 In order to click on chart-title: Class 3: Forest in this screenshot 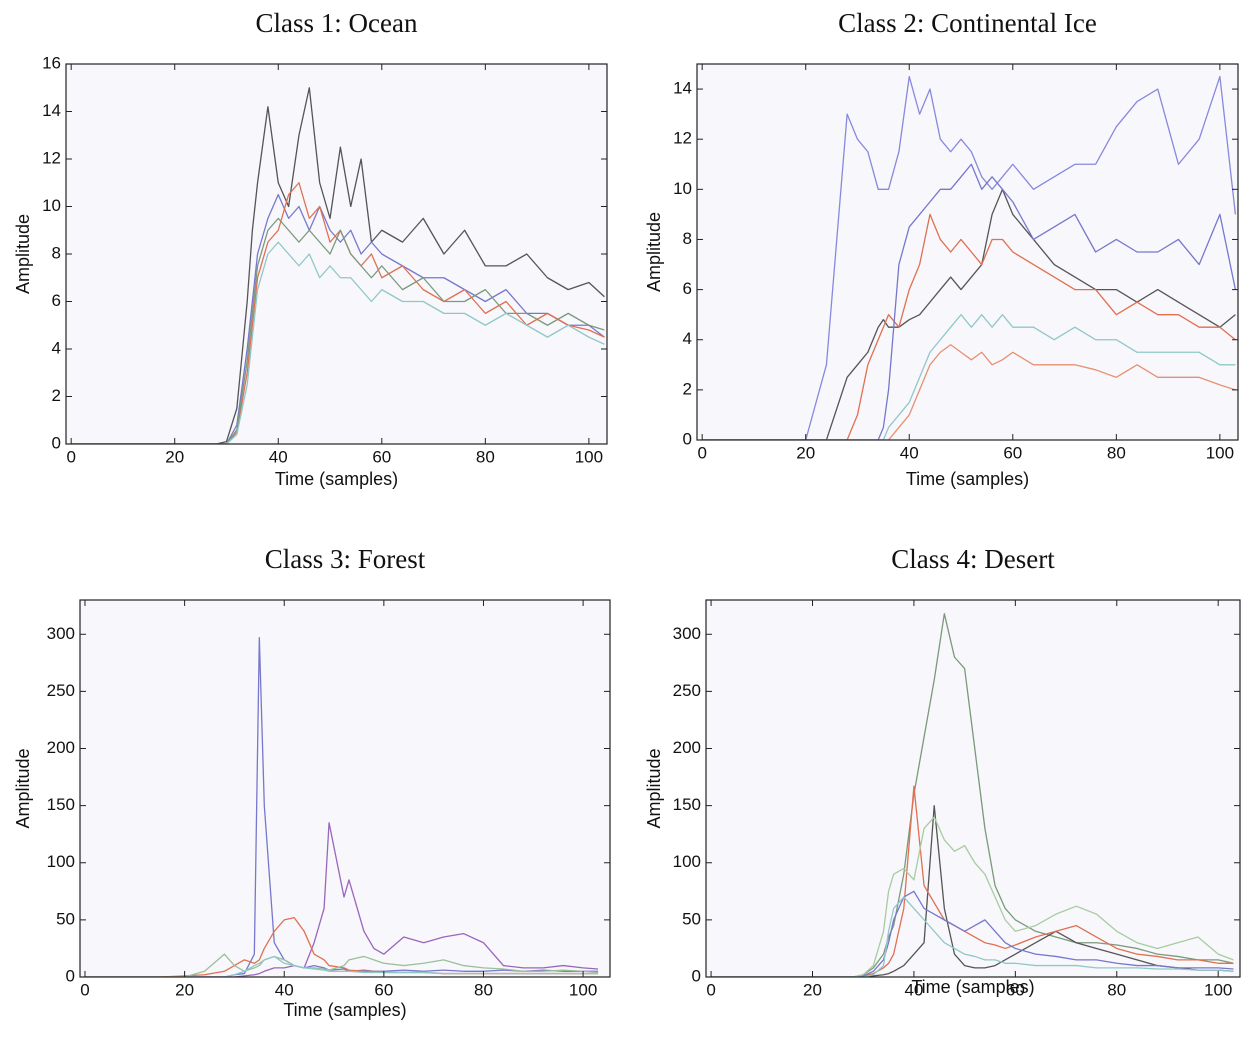, I will do `click(345, 559)`.